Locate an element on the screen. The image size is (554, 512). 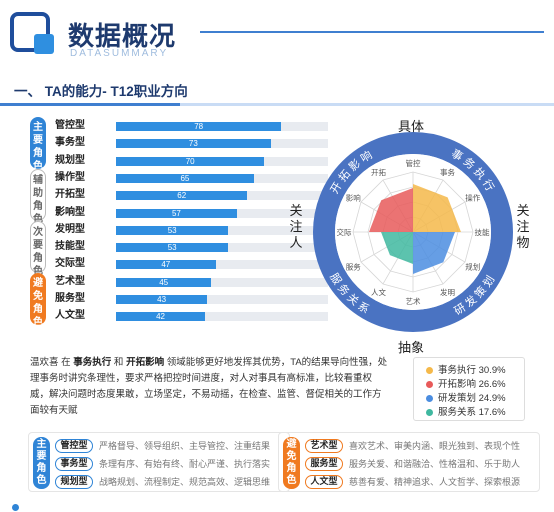
bar-label: 影响型 is located at coordinates (70, 212).